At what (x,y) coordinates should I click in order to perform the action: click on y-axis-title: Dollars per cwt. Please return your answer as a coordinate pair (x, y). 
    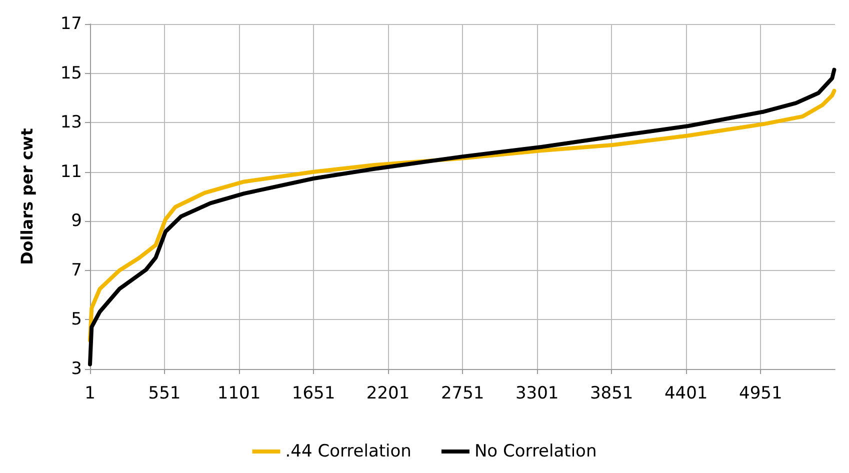
    Looking at the image, I should click on (27, 196).